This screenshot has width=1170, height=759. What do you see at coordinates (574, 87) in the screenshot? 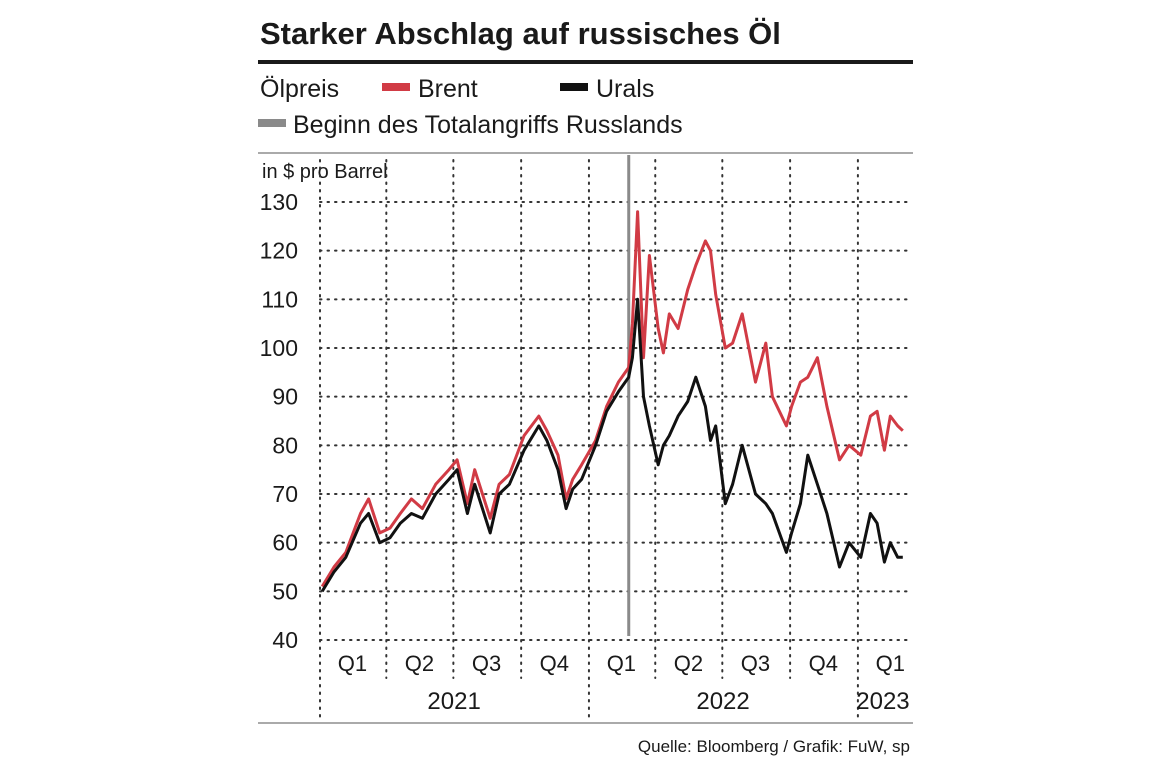
I see `legend-swatch-urals` at bounding box center [574, 87].